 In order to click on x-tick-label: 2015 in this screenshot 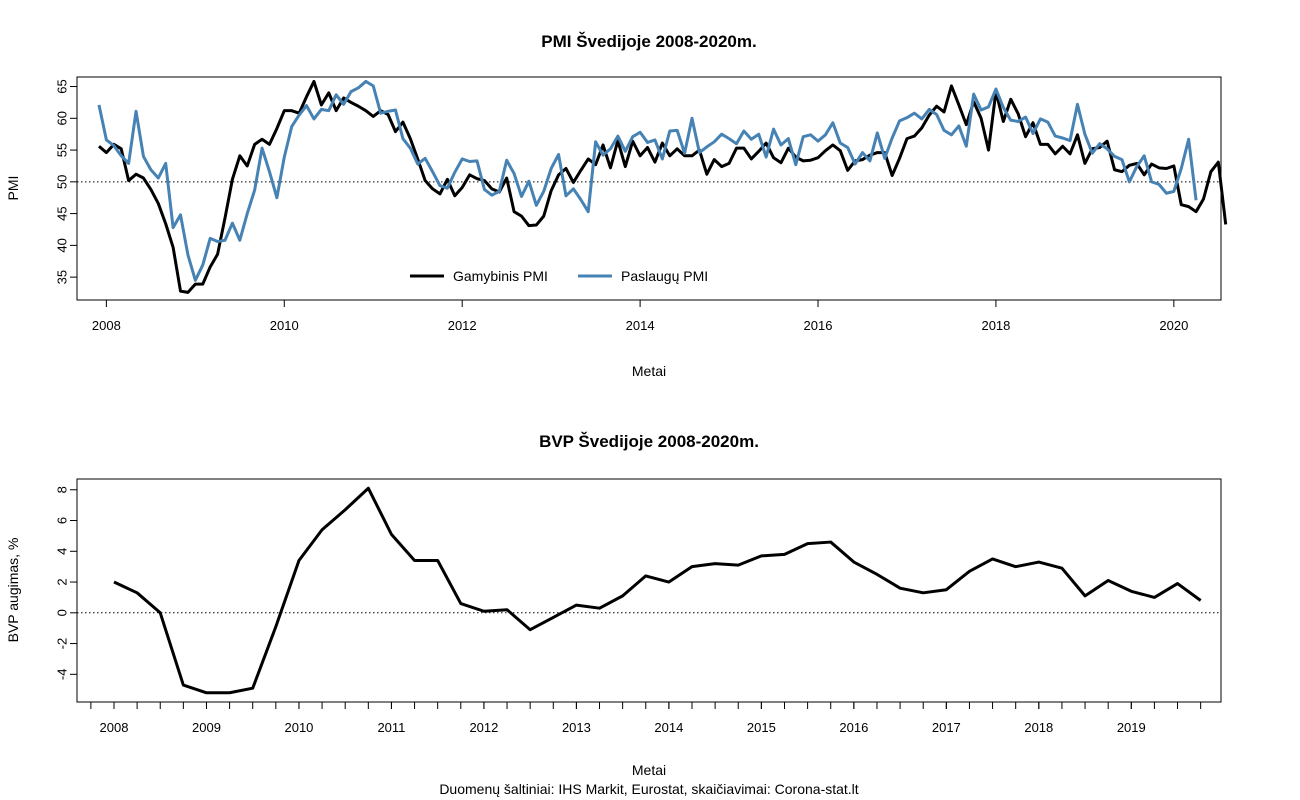, I will do `click(761, 727)`.